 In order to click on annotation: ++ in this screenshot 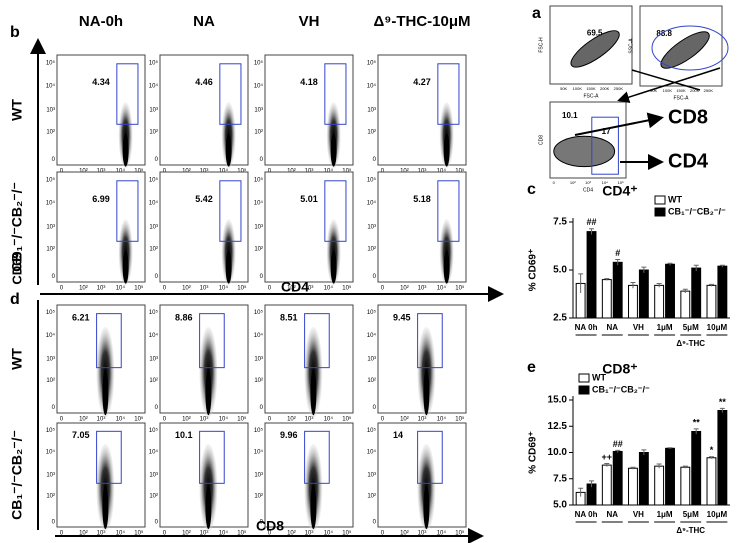, I will do `click(607, 457)`.